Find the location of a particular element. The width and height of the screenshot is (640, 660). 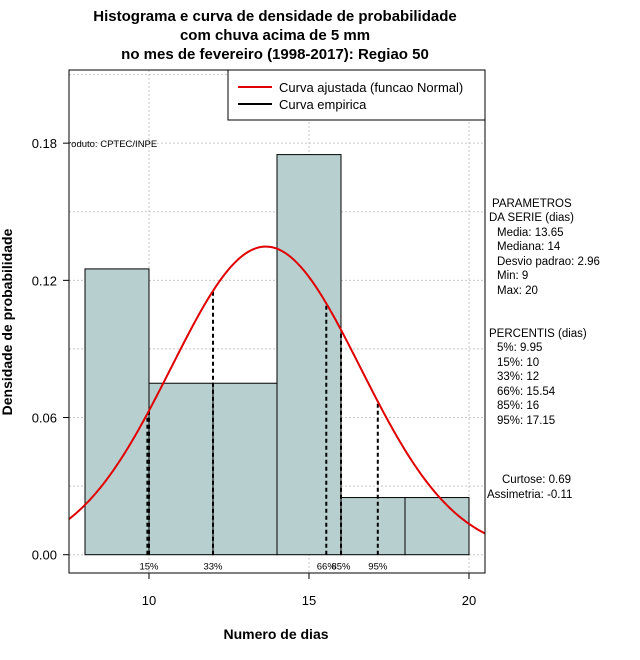

param-min: Min: 9 is located at coordinates (512, 276).